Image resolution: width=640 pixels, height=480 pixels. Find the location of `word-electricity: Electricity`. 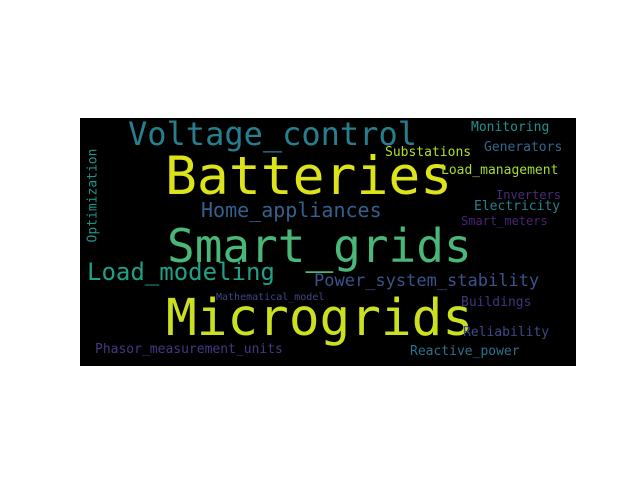

word-electricity: Electricity is located at coordinates (517, 206).